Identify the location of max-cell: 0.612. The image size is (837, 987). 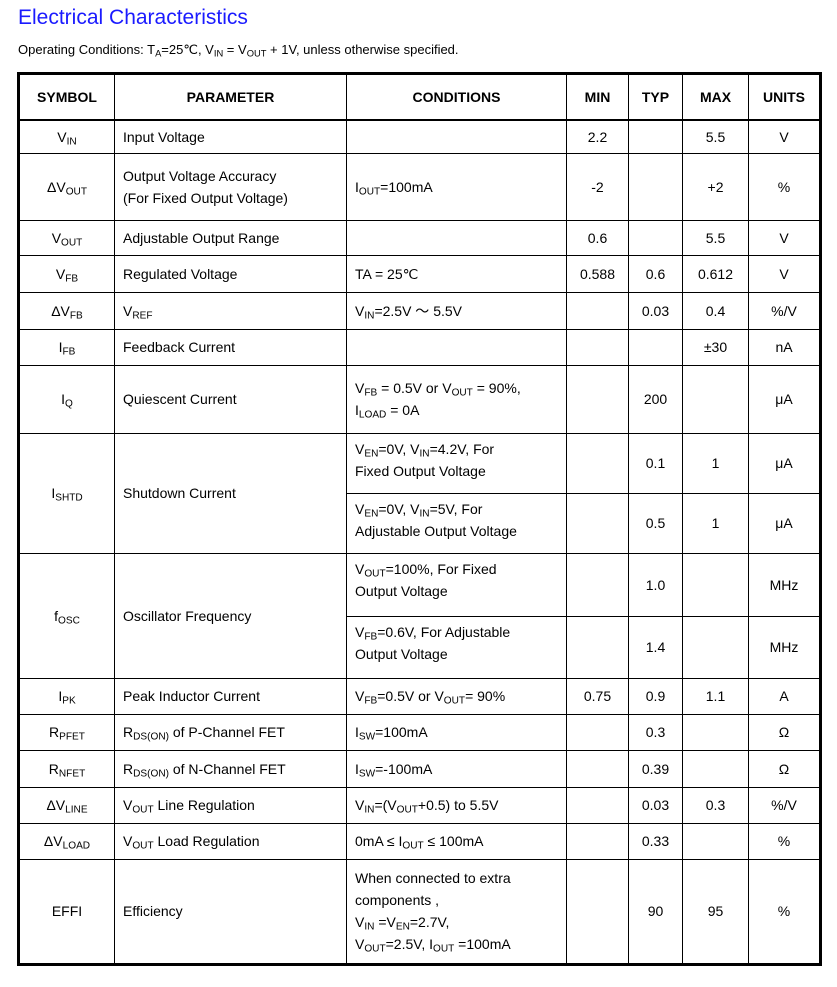
(715, 273).